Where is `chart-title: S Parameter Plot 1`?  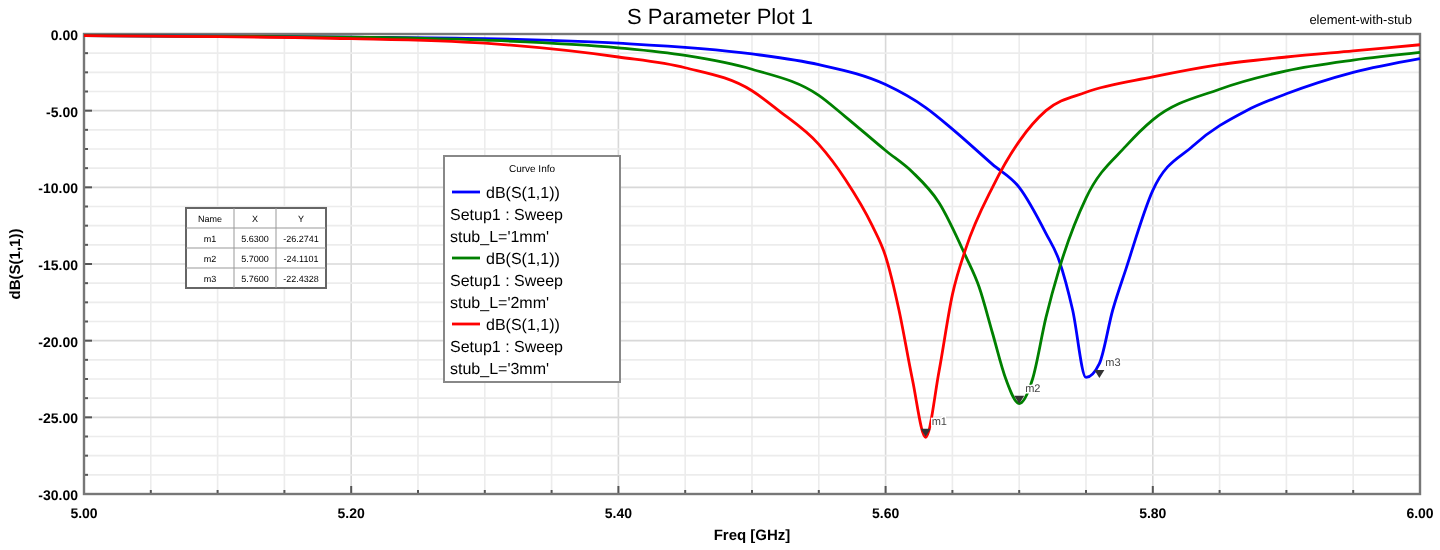
chart-title: S Parameter Plot 1 is located at coordinates (720, 18).